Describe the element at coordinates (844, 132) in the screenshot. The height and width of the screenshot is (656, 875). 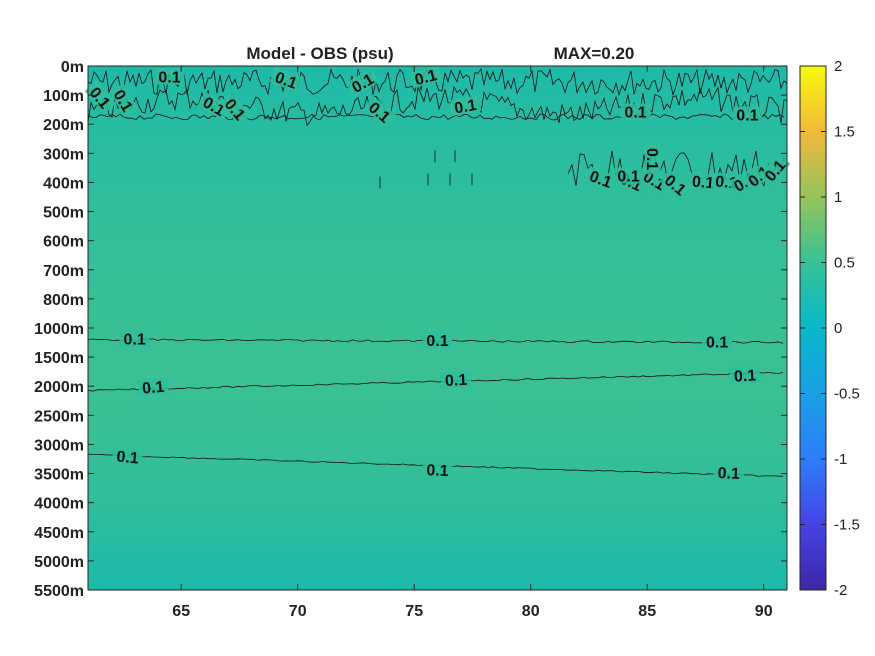
I see `colorbar-tick-label: 1.5` at that location.